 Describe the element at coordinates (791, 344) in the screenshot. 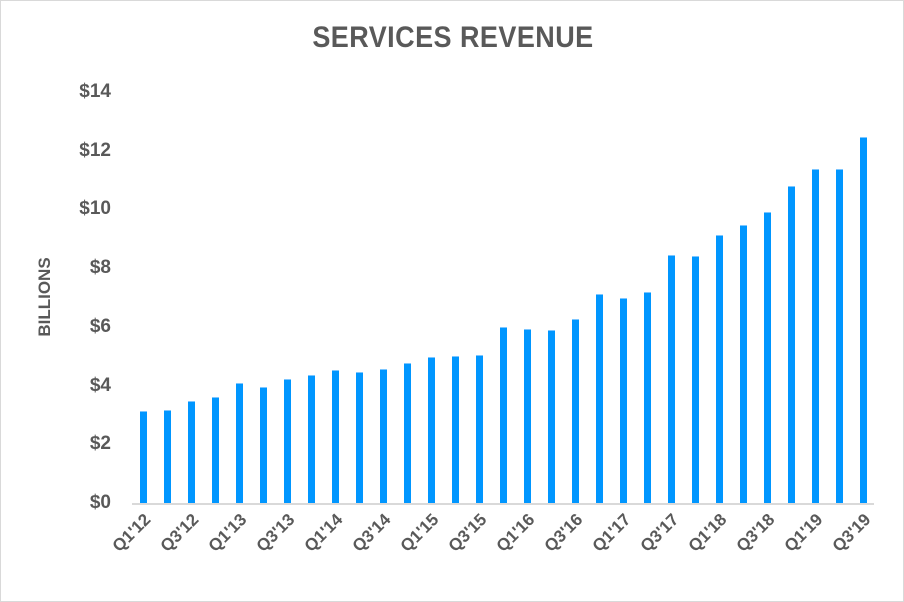

I see `bar-Q418` at that location.